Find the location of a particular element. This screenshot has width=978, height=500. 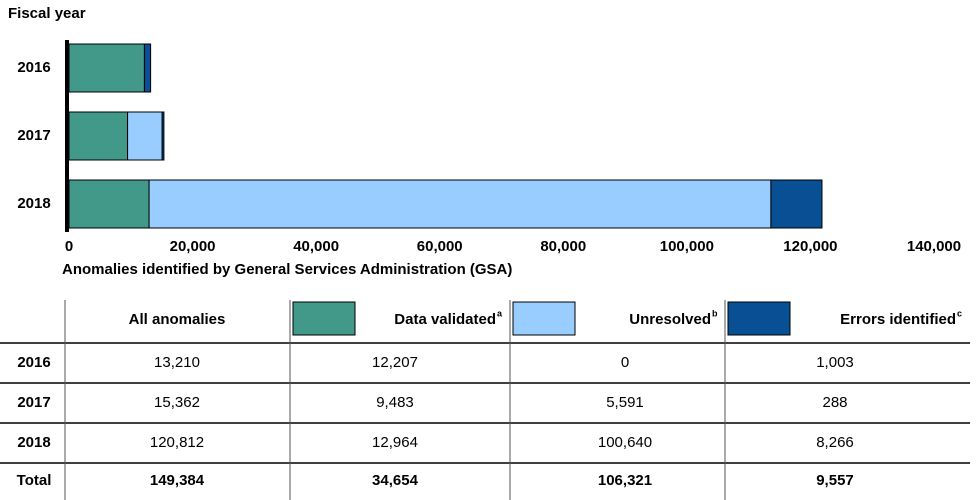

row-label: 2016 is located at coordinates (33, 362).